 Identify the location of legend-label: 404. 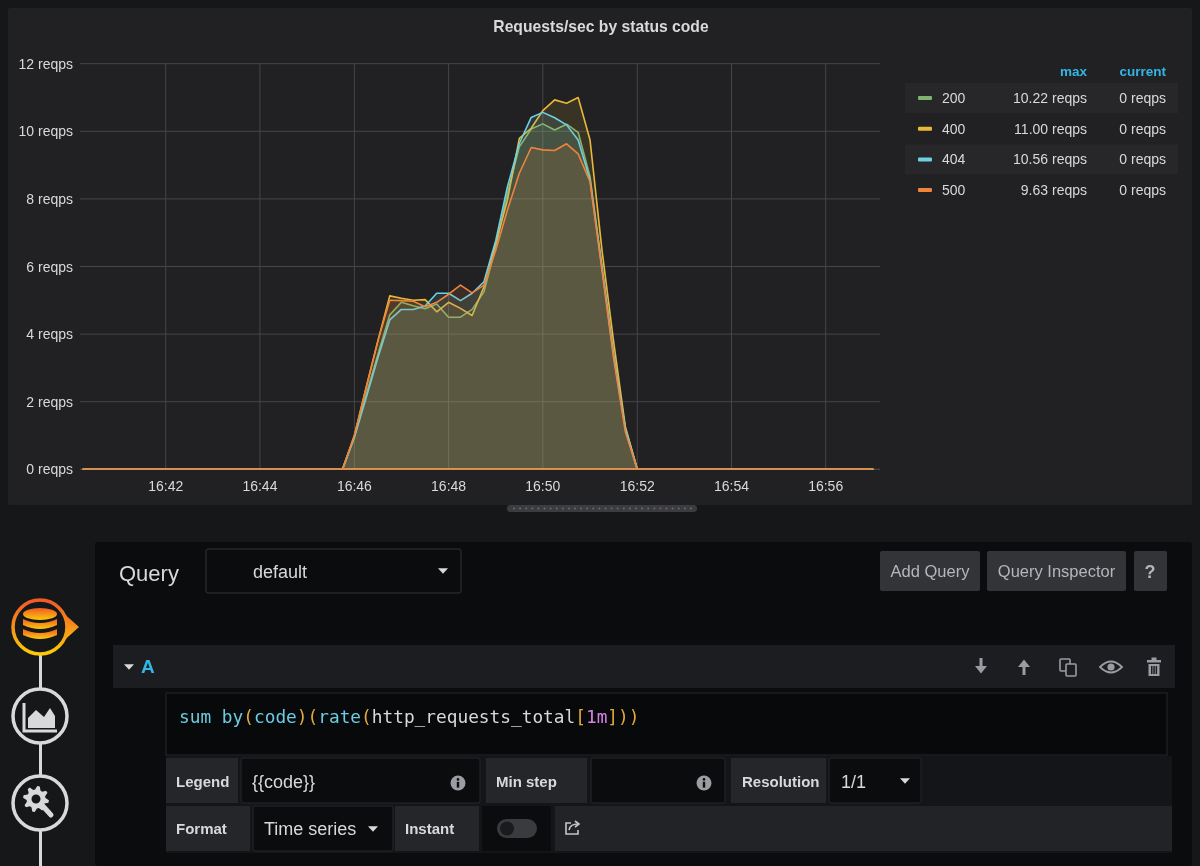
(954, 159).